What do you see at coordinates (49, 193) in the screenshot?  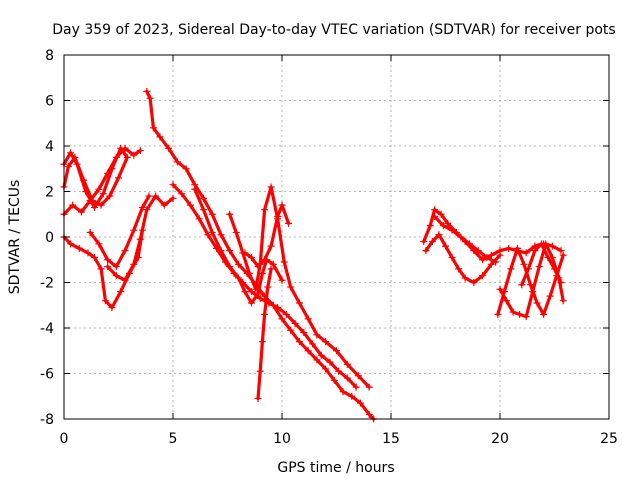 I see `y-tick-label: 2` at bounding box center [49, 193].